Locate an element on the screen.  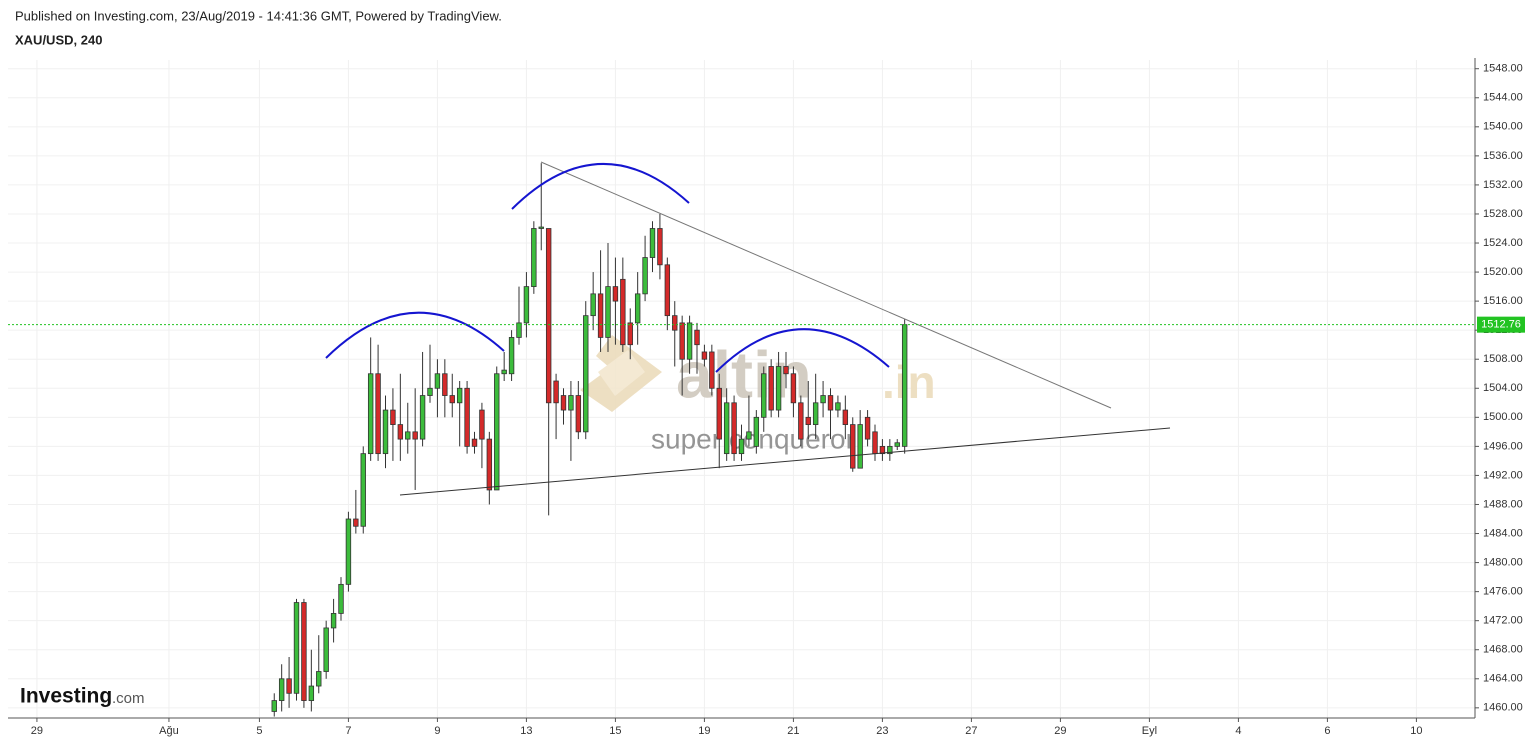
y-tick-label: 1544.00 is located at coordinates (1503, 98).